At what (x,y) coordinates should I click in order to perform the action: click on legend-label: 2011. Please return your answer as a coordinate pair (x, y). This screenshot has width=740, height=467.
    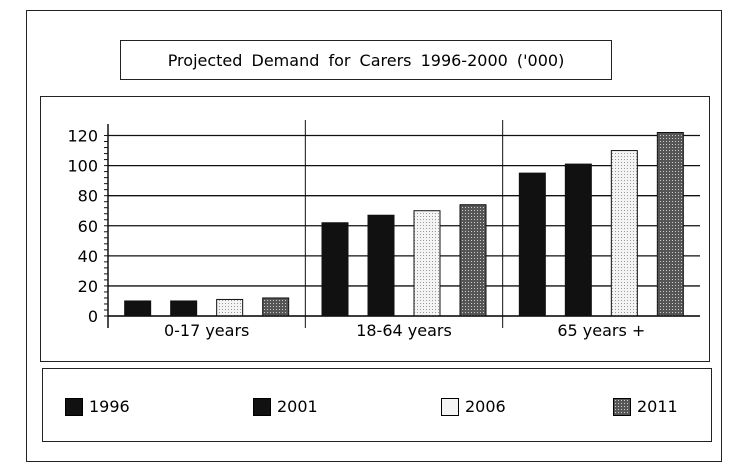
    Looking at the image, I should click on (657, 406).